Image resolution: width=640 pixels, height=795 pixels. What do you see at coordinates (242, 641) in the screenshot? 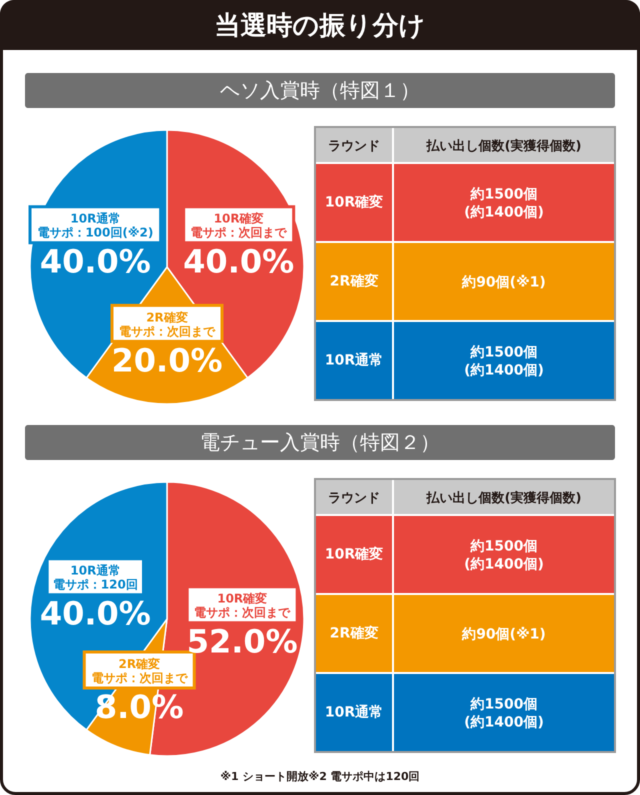
I see `data-label: 52.0%` at bounding box center [242, 641].